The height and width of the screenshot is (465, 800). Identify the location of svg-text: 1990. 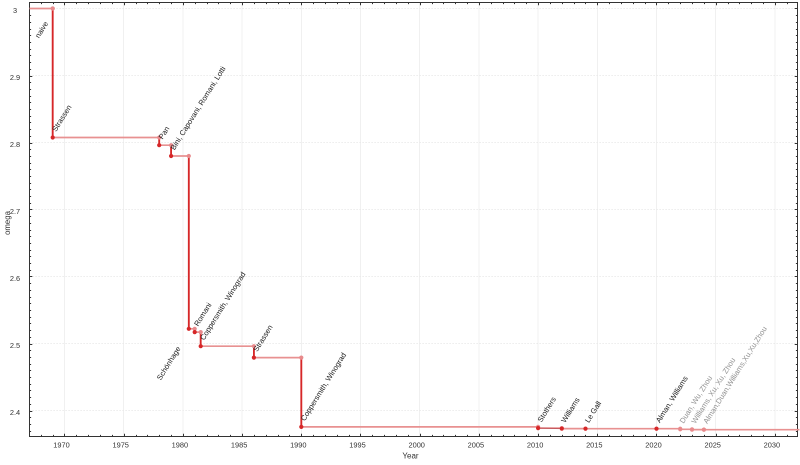
(298, 445).